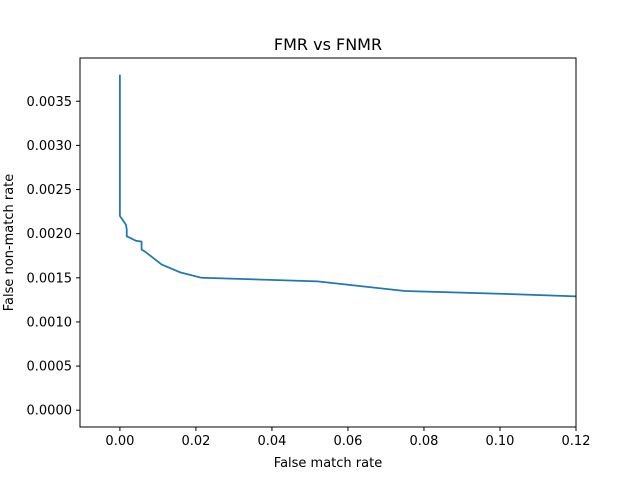 The image size is (640, 484). I want to click on y-tick-label: 0.0035, so click(50, 102).